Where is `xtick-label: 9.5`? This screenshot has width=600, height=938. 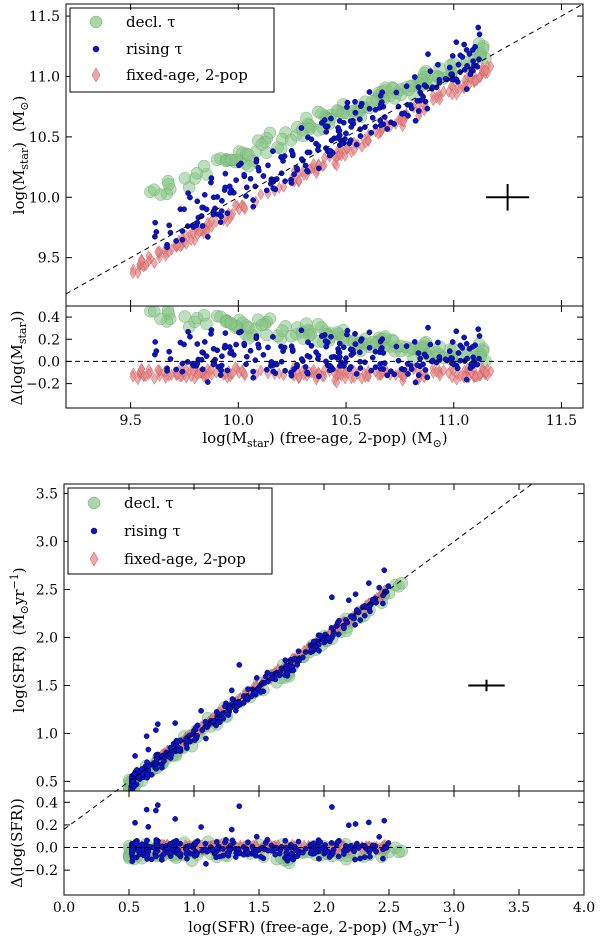 xtick-label: 9.5 is located at coordinates (130, 421).